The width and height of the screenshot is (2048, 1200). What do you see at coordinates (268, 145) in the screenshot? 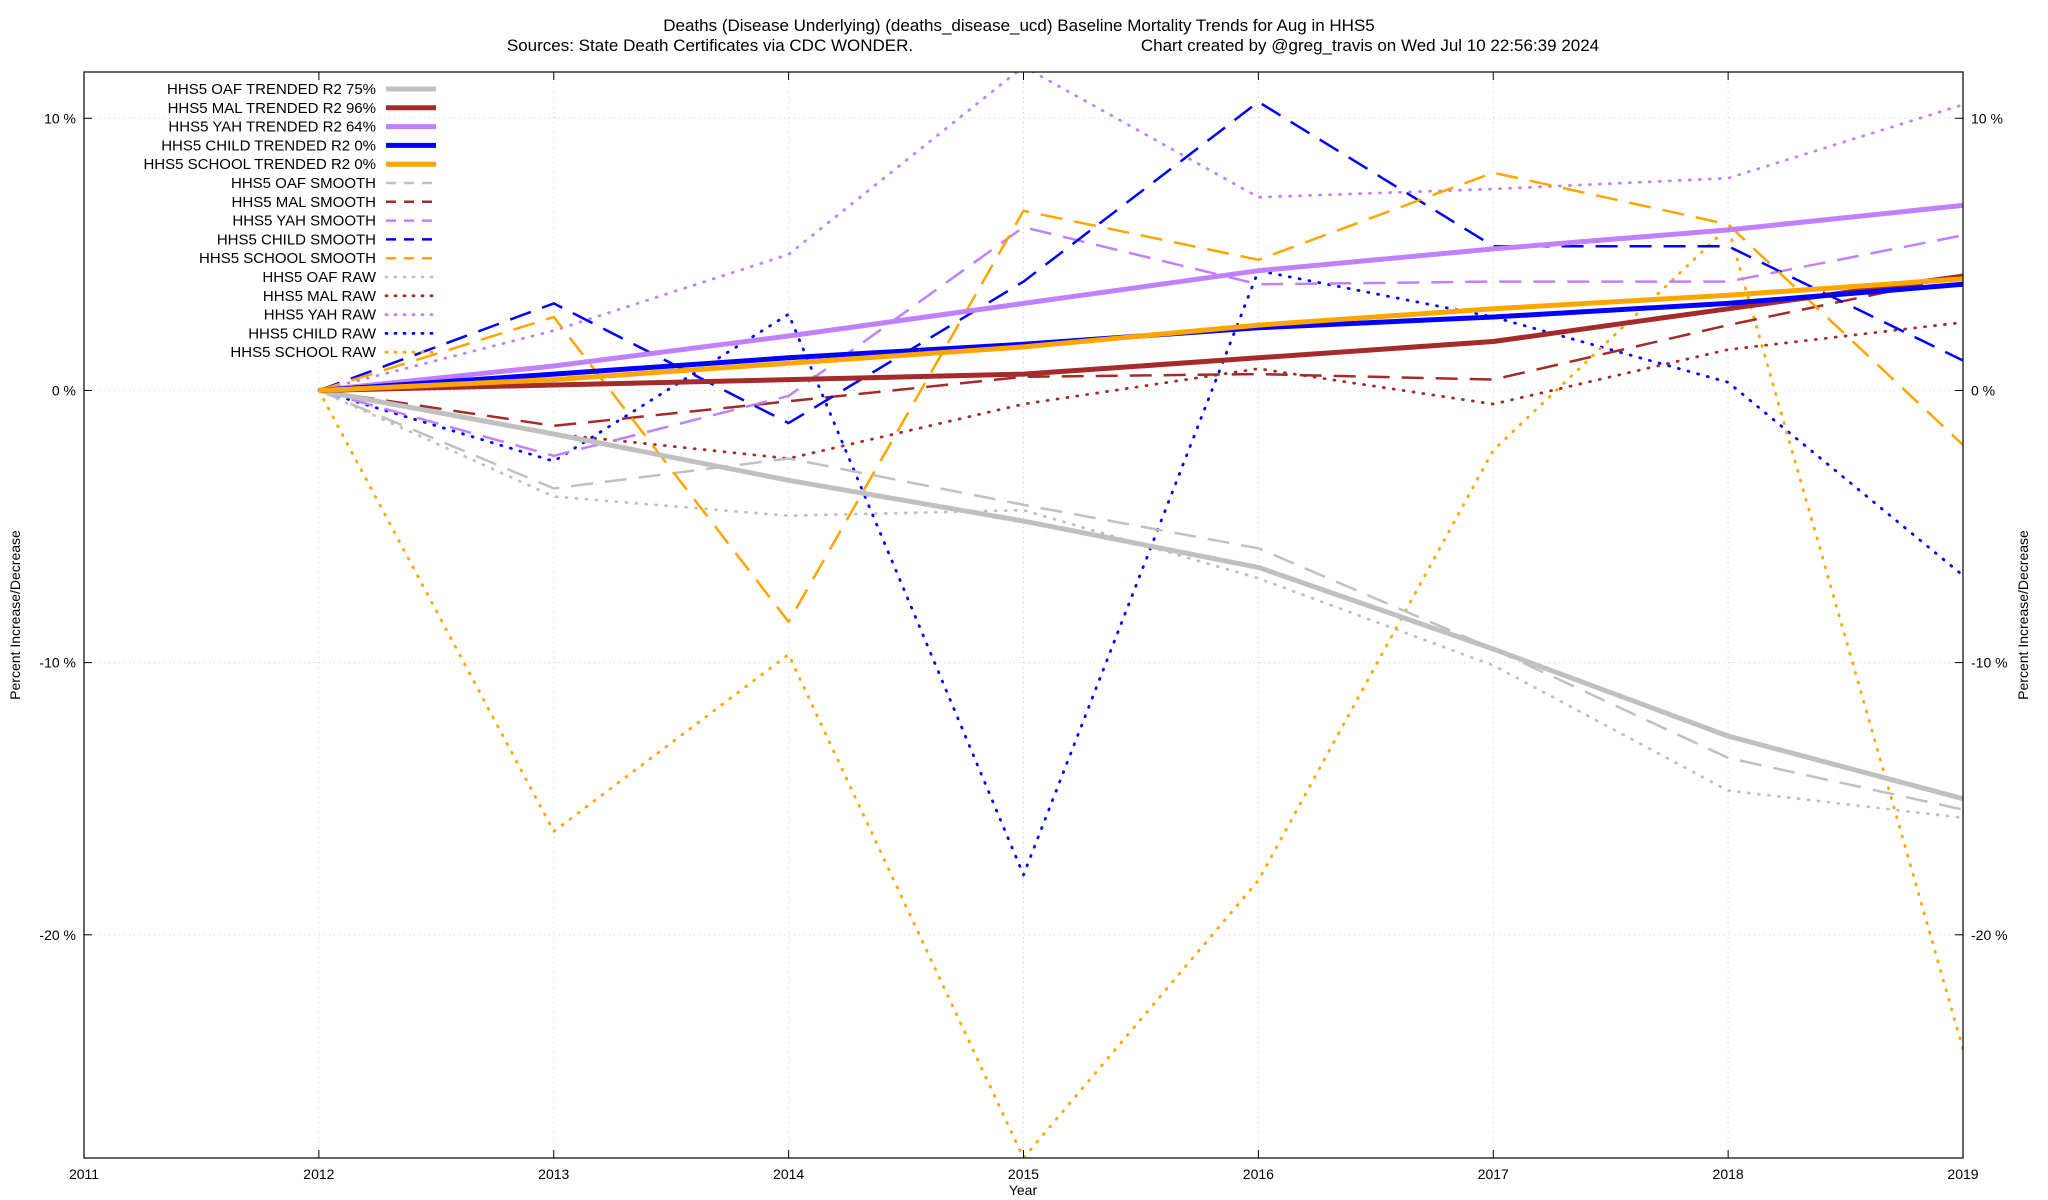
I see `legend-label: HHS5 CHILD TRENDED R2 0%` at bounding box center [268, 145].